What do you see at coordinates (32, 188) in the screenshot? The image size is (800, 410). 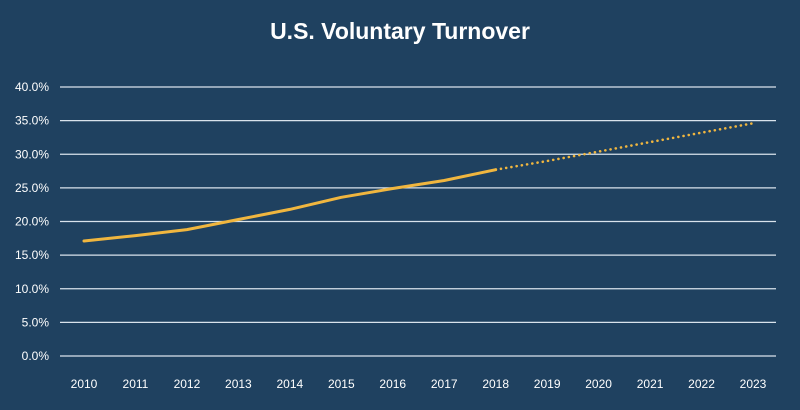 I see `y-tick-label: 25.0%` at bounding box center [32, 188].